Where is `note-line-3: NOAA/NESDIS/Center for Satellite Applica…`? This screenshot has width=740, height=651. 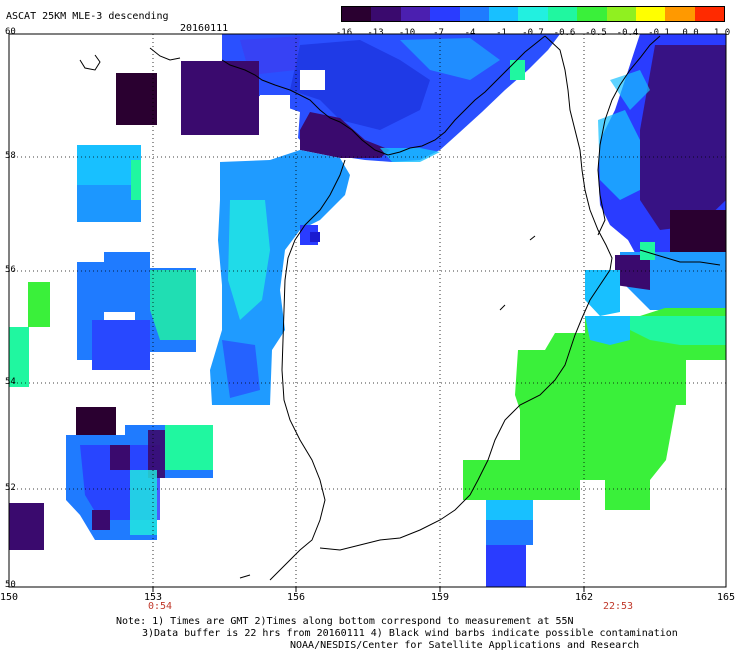
note-line-3: NOAA/NESDIS/Center for Satellite Applica… is located at coordinates (465, 645).